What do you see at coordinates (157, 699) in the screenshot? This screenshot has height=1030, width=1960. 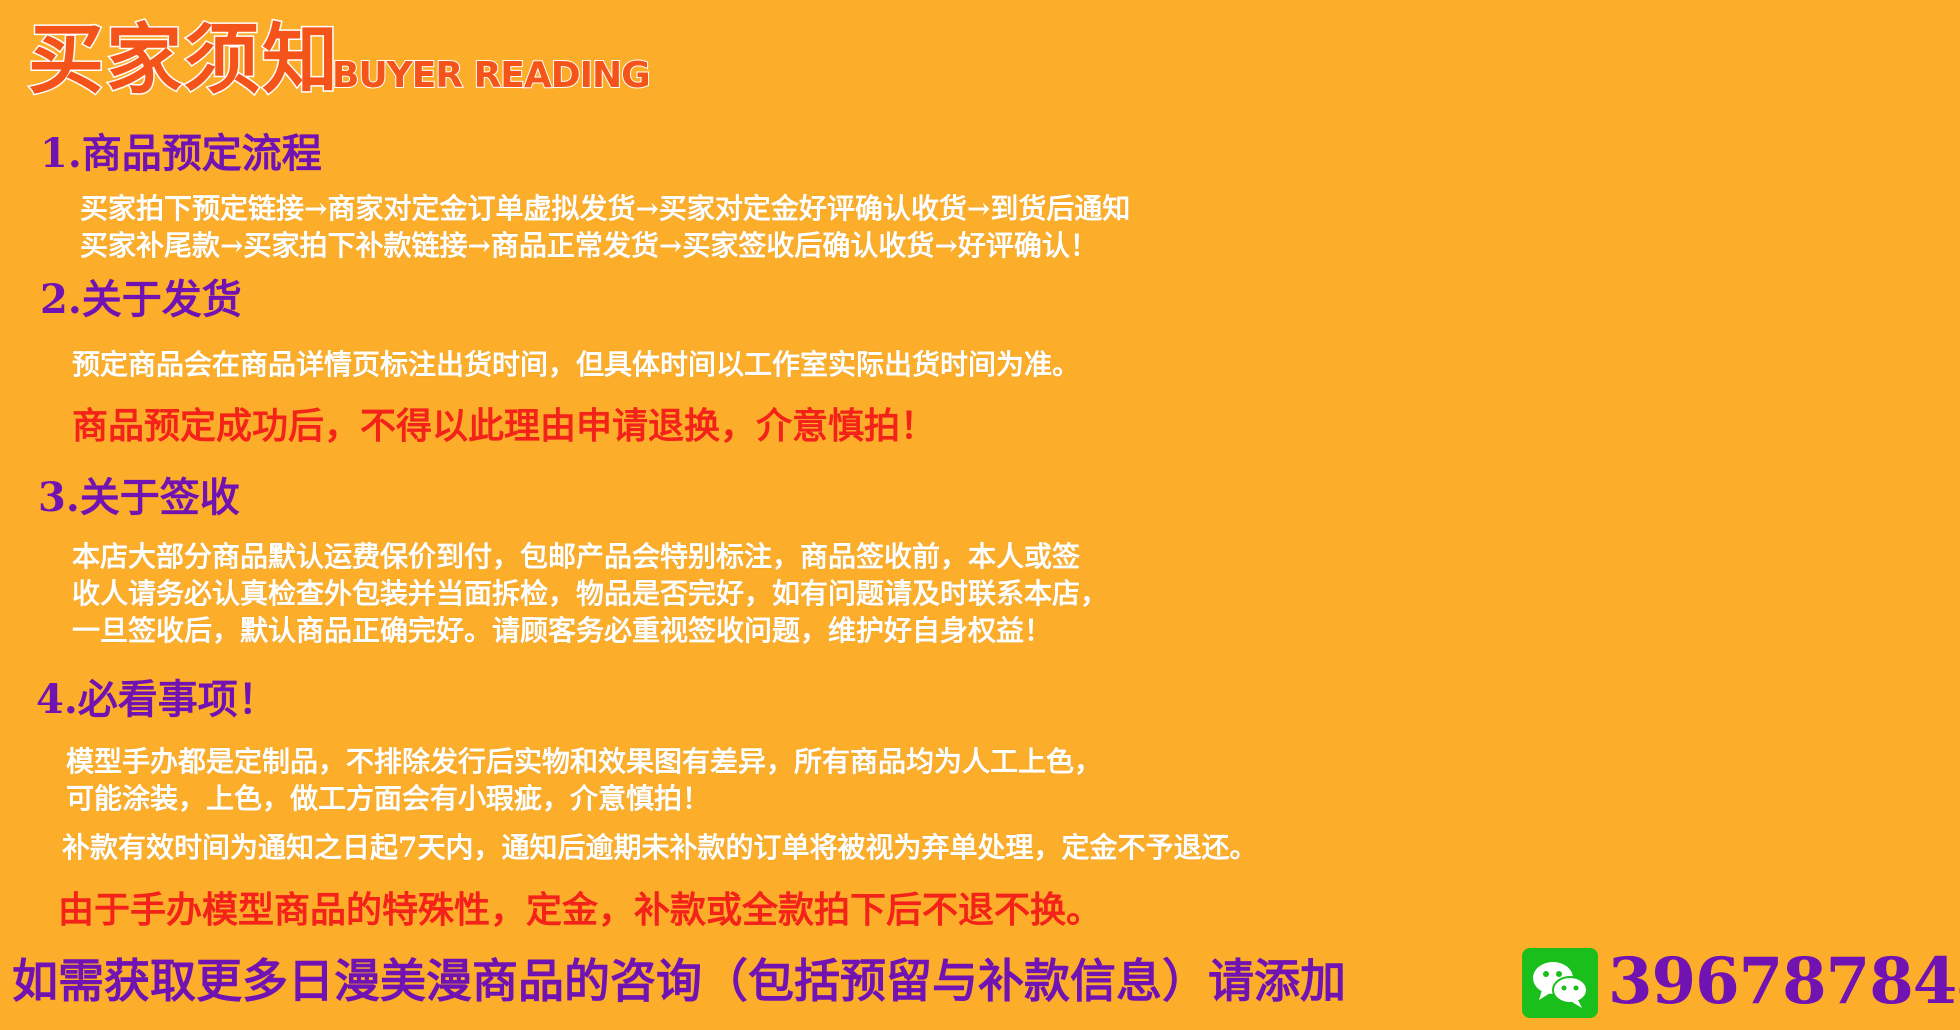 I see `section-4-heading: 4.必看事项！` at bounding box center [157, 699].